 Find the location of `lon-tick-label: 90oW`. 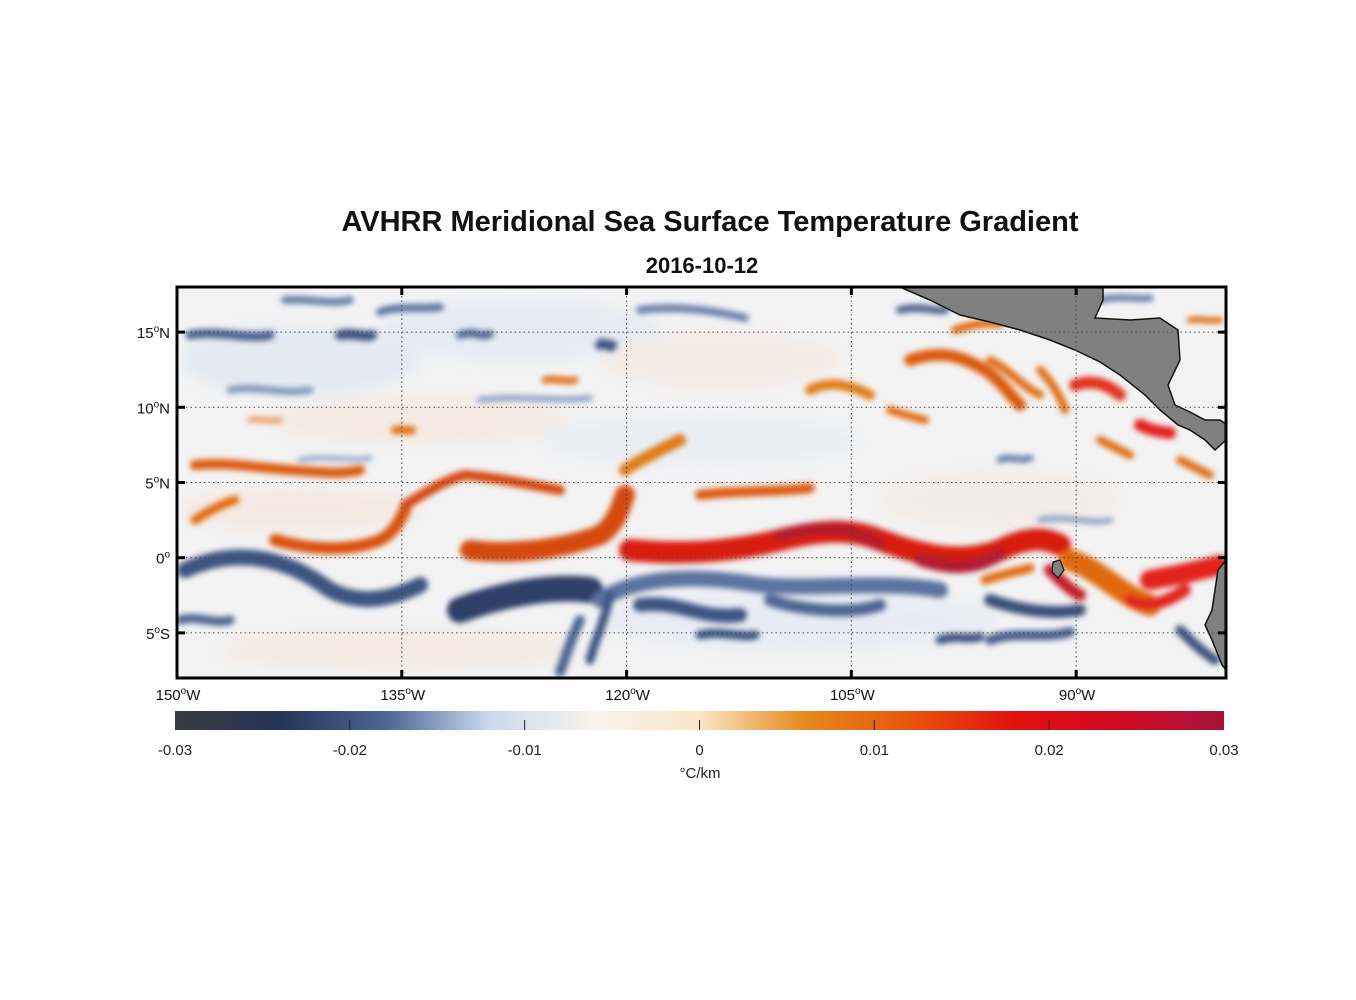

lon-tick-label: 90oW is located at coordinates (1077, 695).